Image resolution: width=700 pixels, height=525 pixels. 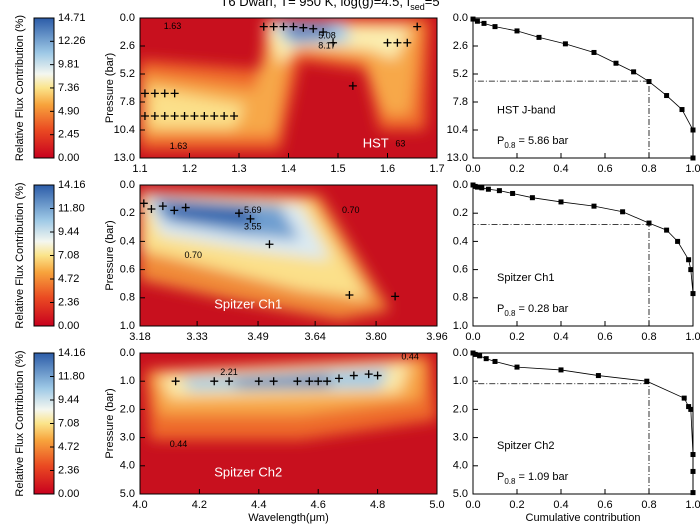 I want to click on x-tick-label: 0.2, so click(x=516, y=337).